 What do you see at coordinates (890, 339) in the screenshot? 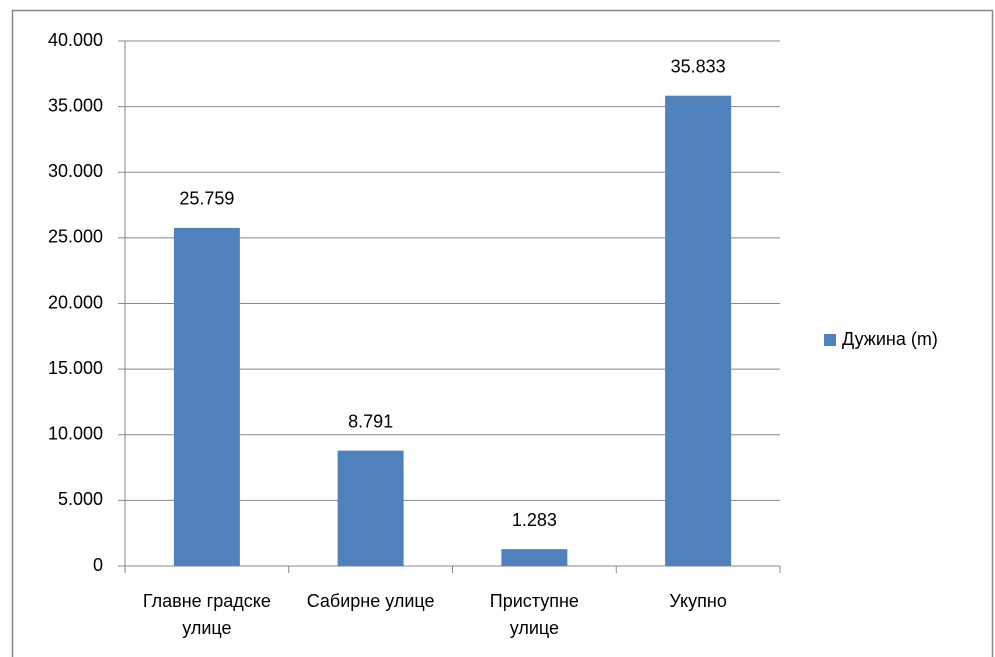
I see `legend-label: Дужина (m)` at bounding box center [890, 339].